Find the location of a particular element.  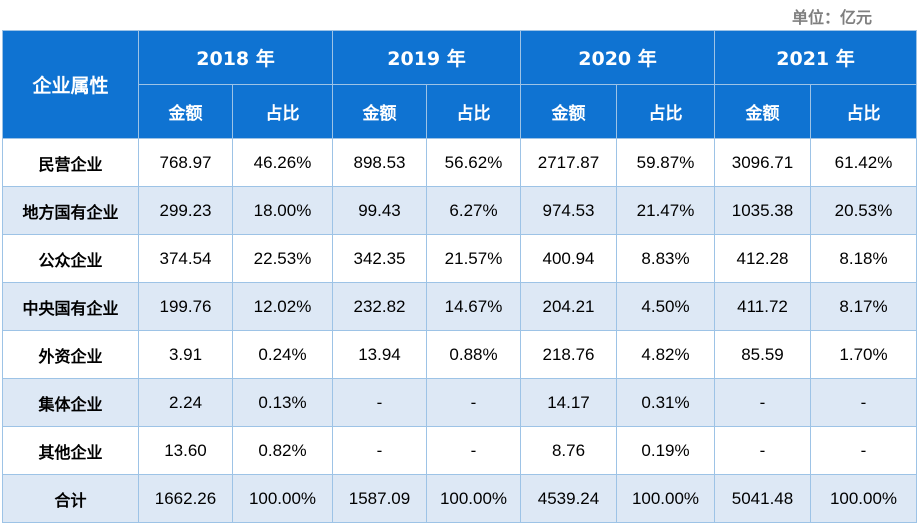

amount-cell: 1662.26 is located at coordinates (185, 498).